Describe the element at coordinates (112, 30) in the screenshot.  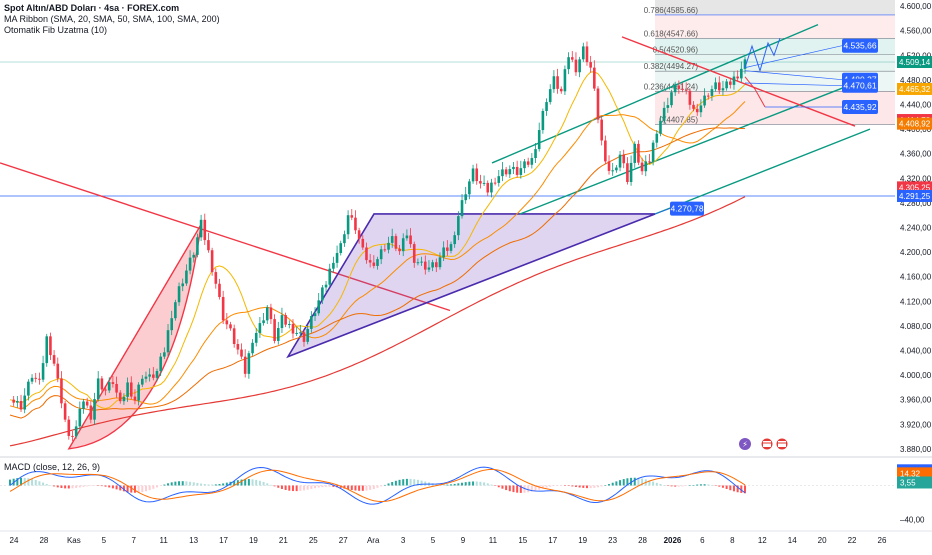
I see `fib-extension-legend: Otomatik Fib Uzatma (10)` at that location.